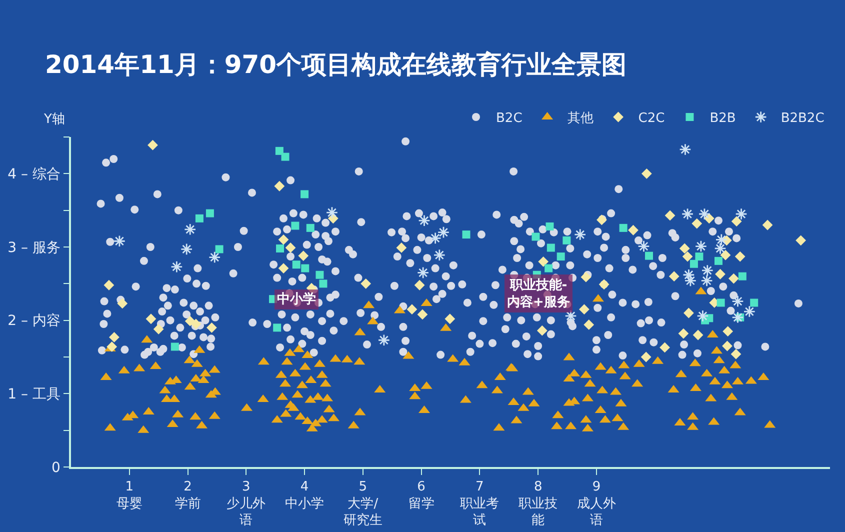 The width and height of the screenshot is (845, 532). What do you see at coordinates (34, 174) in the screenshot?
I see `y-tick-label: 4 – 综合` at bounding box center [34, 174].